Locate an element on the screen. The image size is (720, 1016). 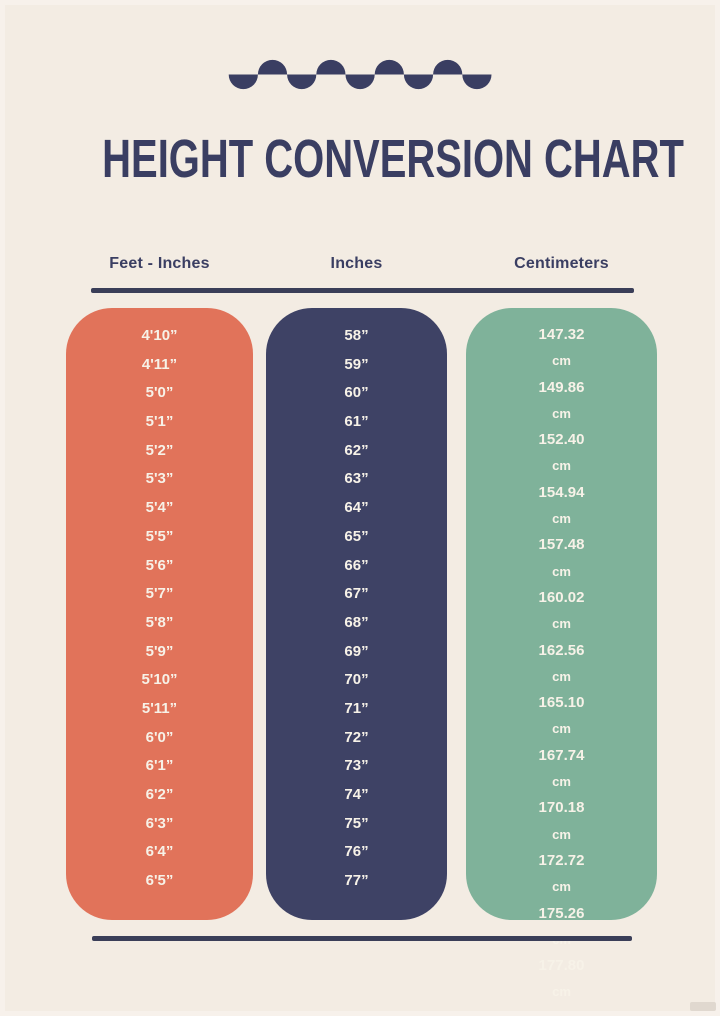
inches-cell: 77” is located at coordinates (356, 881).